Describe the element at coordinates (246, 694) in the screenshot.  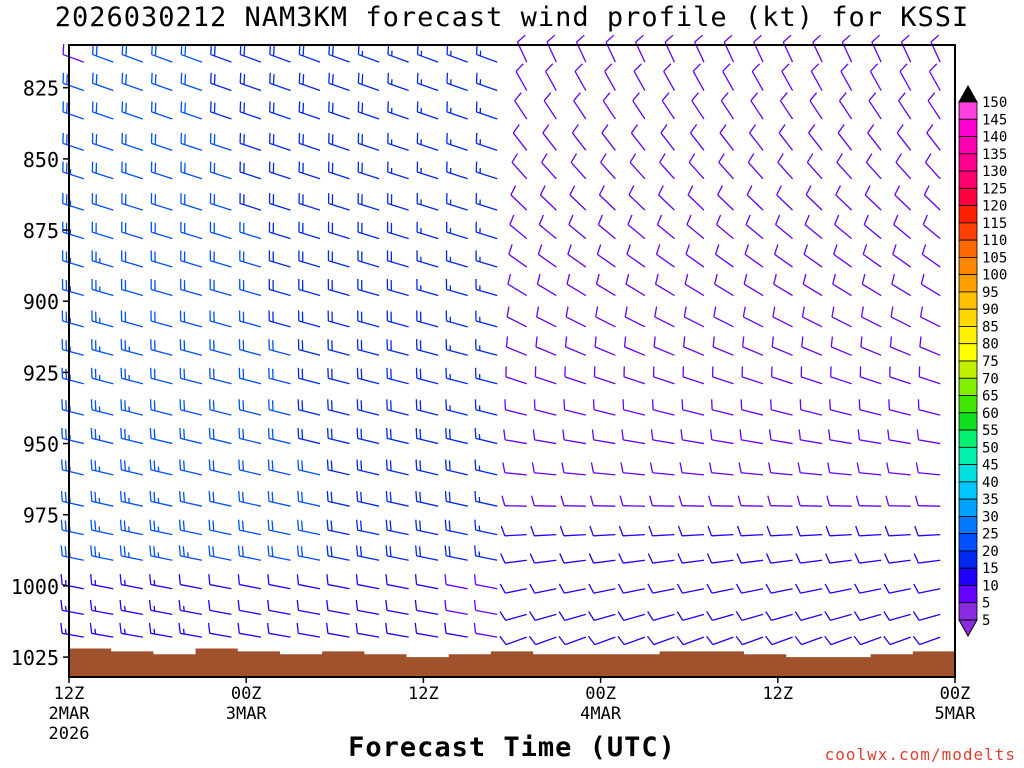
I see `x-tick-label: 00Z` at that location.